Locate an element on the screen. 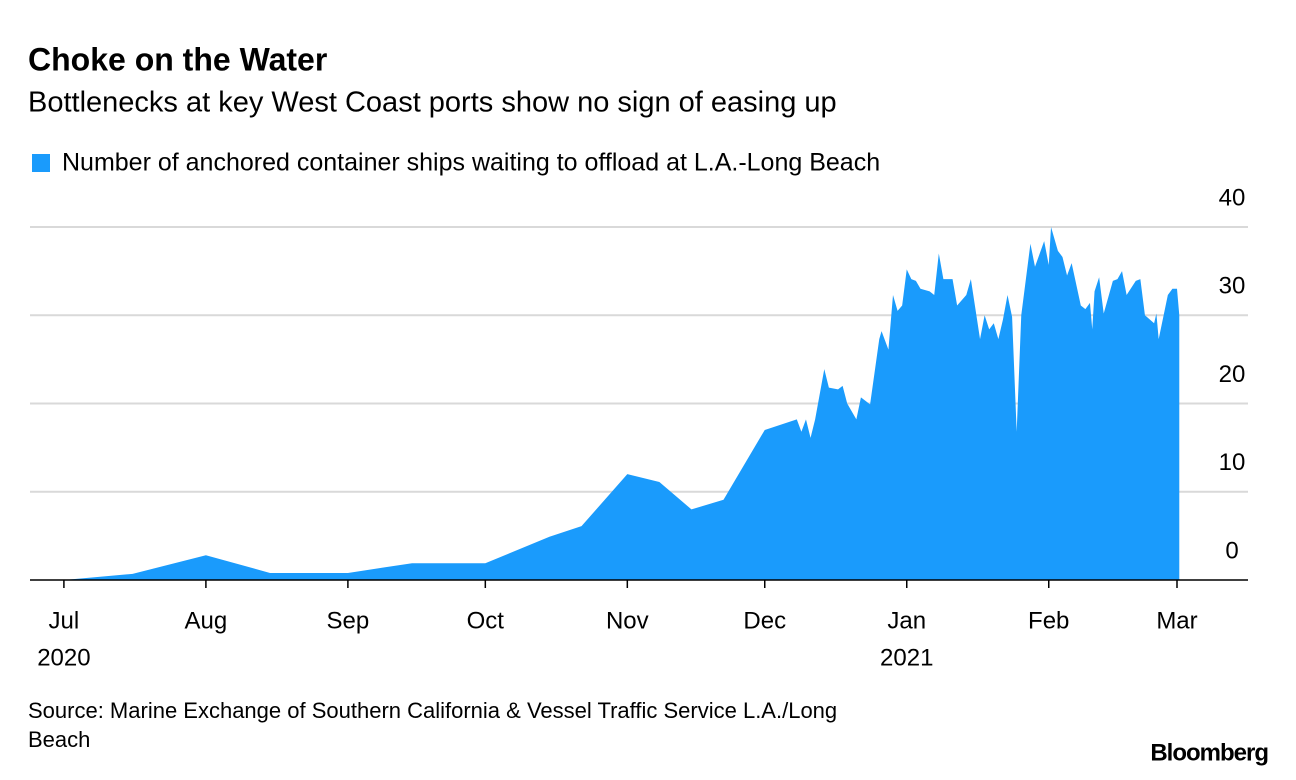 The height and width of the screenshot is (780, 1296). x-tick-label: Nov is located at coordinates (627, 620).